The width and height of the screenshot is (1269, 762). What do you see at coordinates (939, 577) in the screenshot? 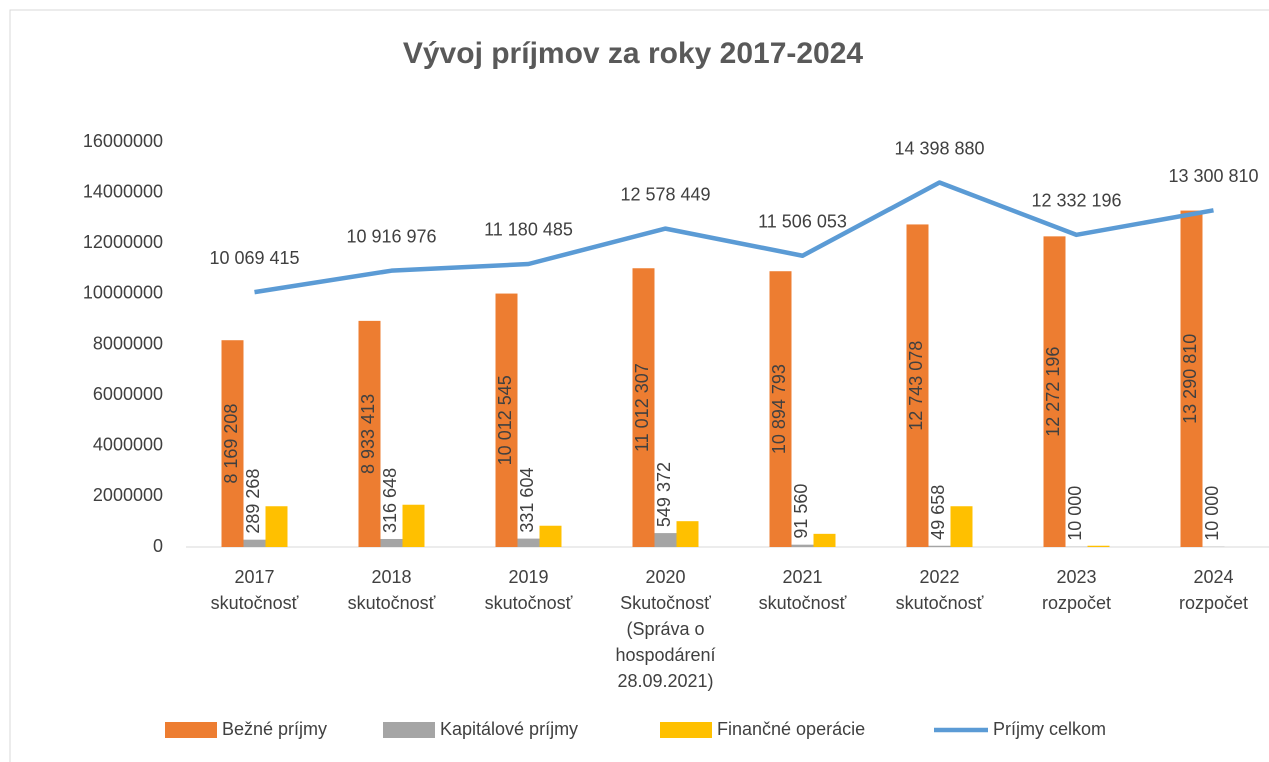
I see `x-tick-label: 2022` at bounding box center [939, 577].